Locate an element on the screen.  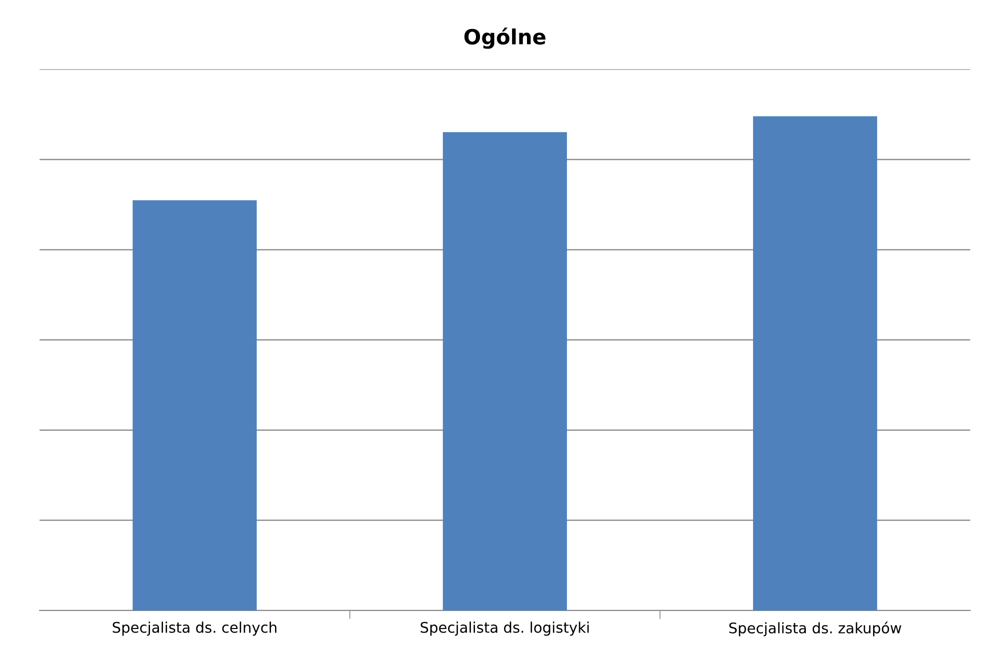
chart-title: Ogólne is located at coordinates (505, 38).